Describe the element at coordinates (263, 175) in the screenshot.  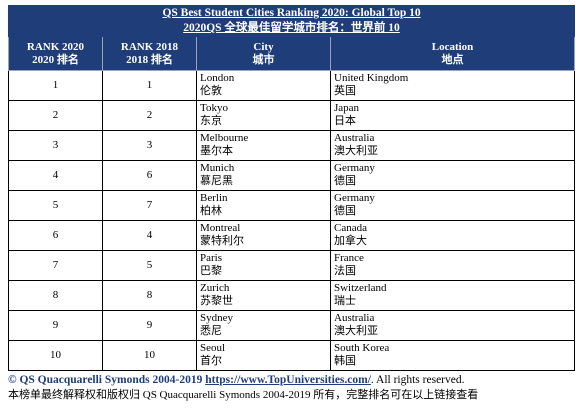
I see `city-cell: Munich 慕尼黑` at that location.